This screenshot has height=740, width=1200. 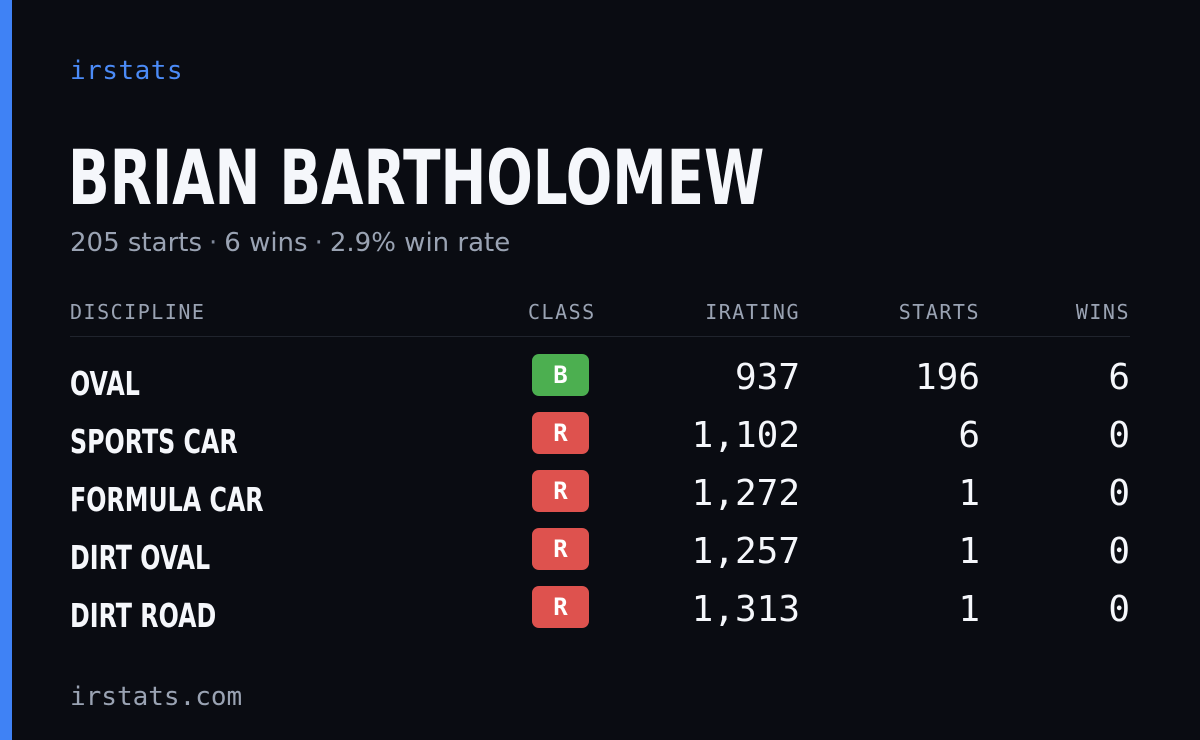 I want to click on irating-value: 1,272, so click(x=745, y=493).